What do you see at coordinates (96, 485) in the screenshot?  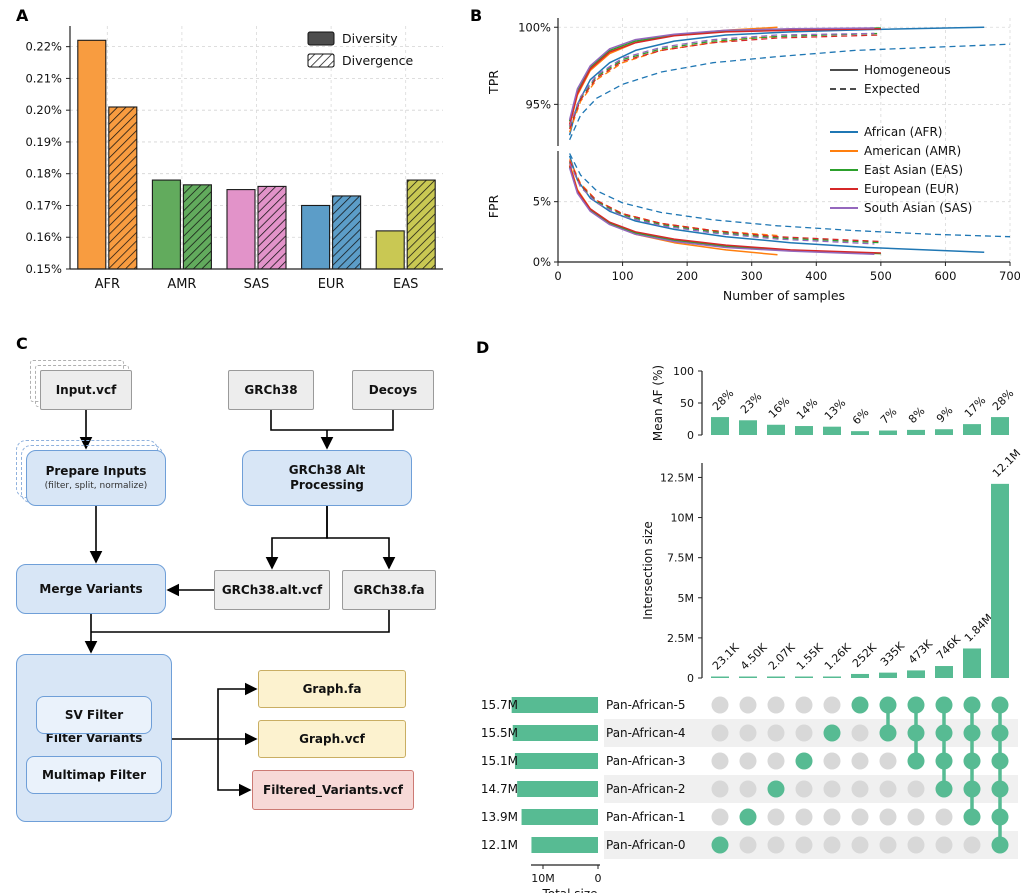 I see `node-prepare-inputs-sublabel: (filter, split, normalize)` at bounding box center [96, 485].